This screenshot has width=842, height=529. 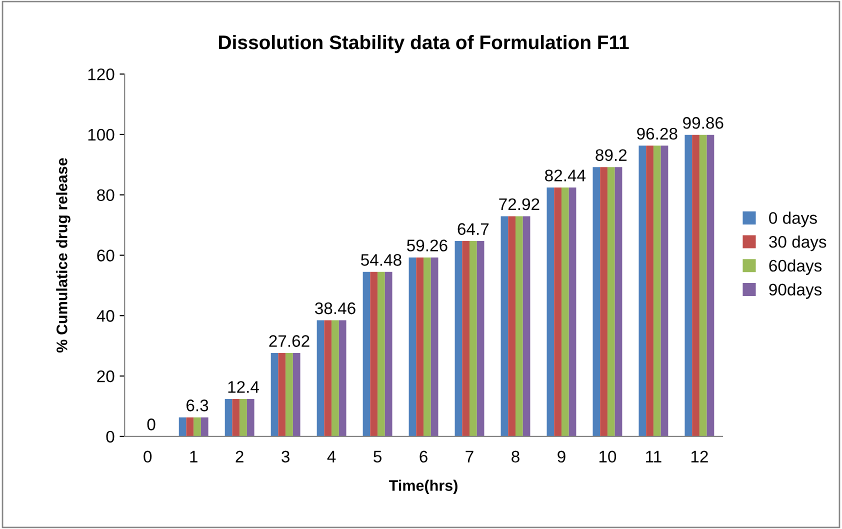 What do you see at coordinates (101, 74) in the screenshot?
I see `y-tick-label: 120` at bounding box center [101, 74].